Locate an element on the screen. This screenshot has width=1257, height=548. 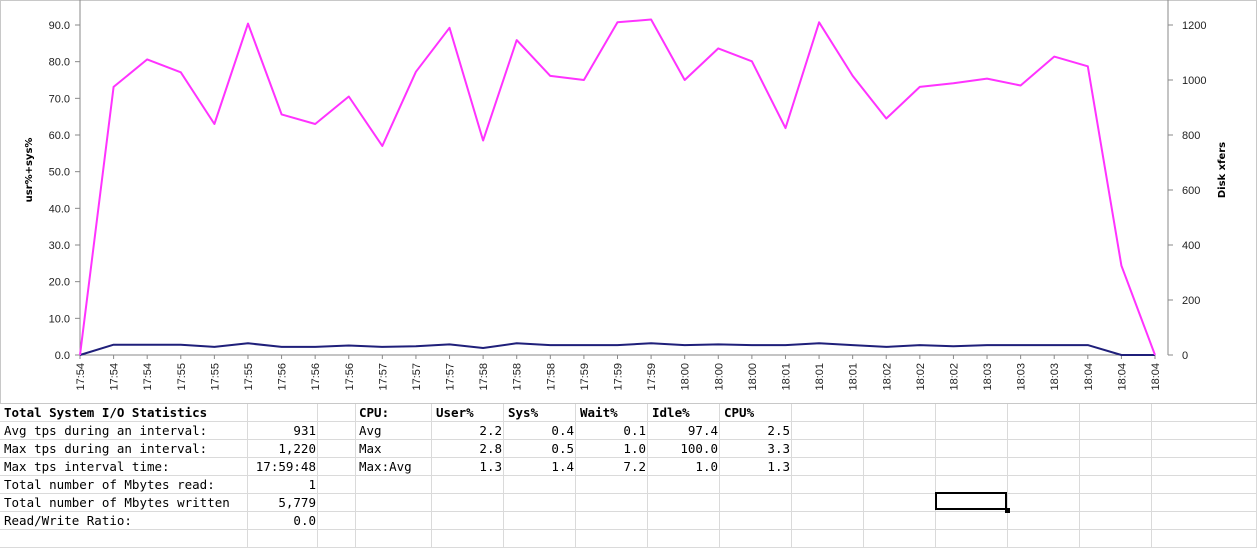
cpu-header-sys: Sys% is located at coordinates (523, 412).